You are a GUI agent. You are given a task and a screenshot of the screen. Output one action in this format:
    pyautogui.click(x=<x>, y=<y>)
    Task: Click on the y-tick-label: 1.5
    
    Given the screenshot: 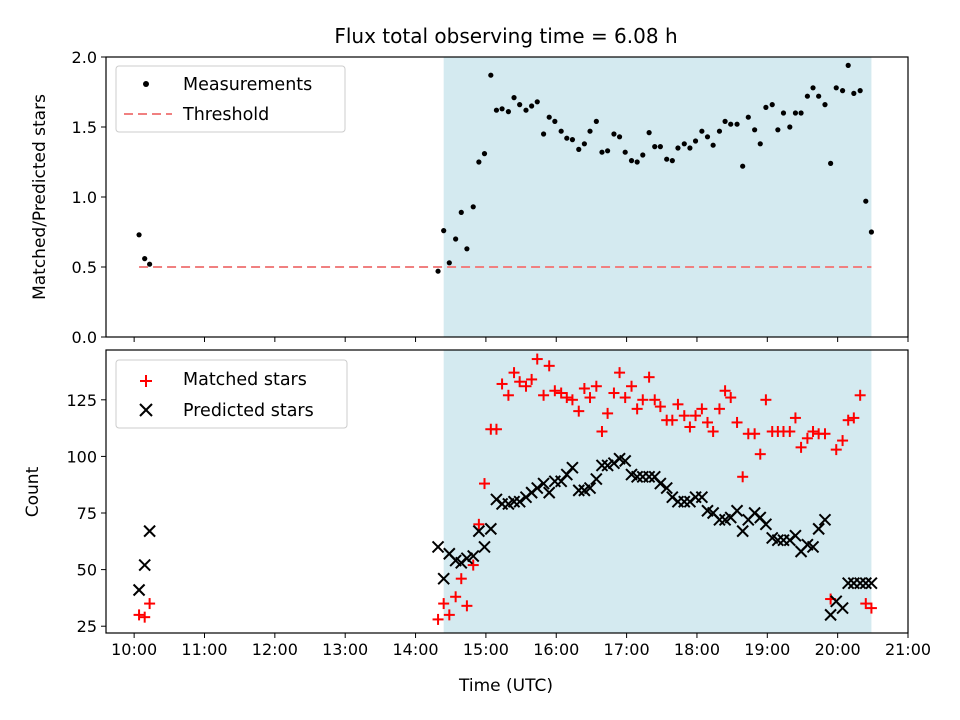 What is the action you would take?
    pyautogui.click(x=84, y=127)
    